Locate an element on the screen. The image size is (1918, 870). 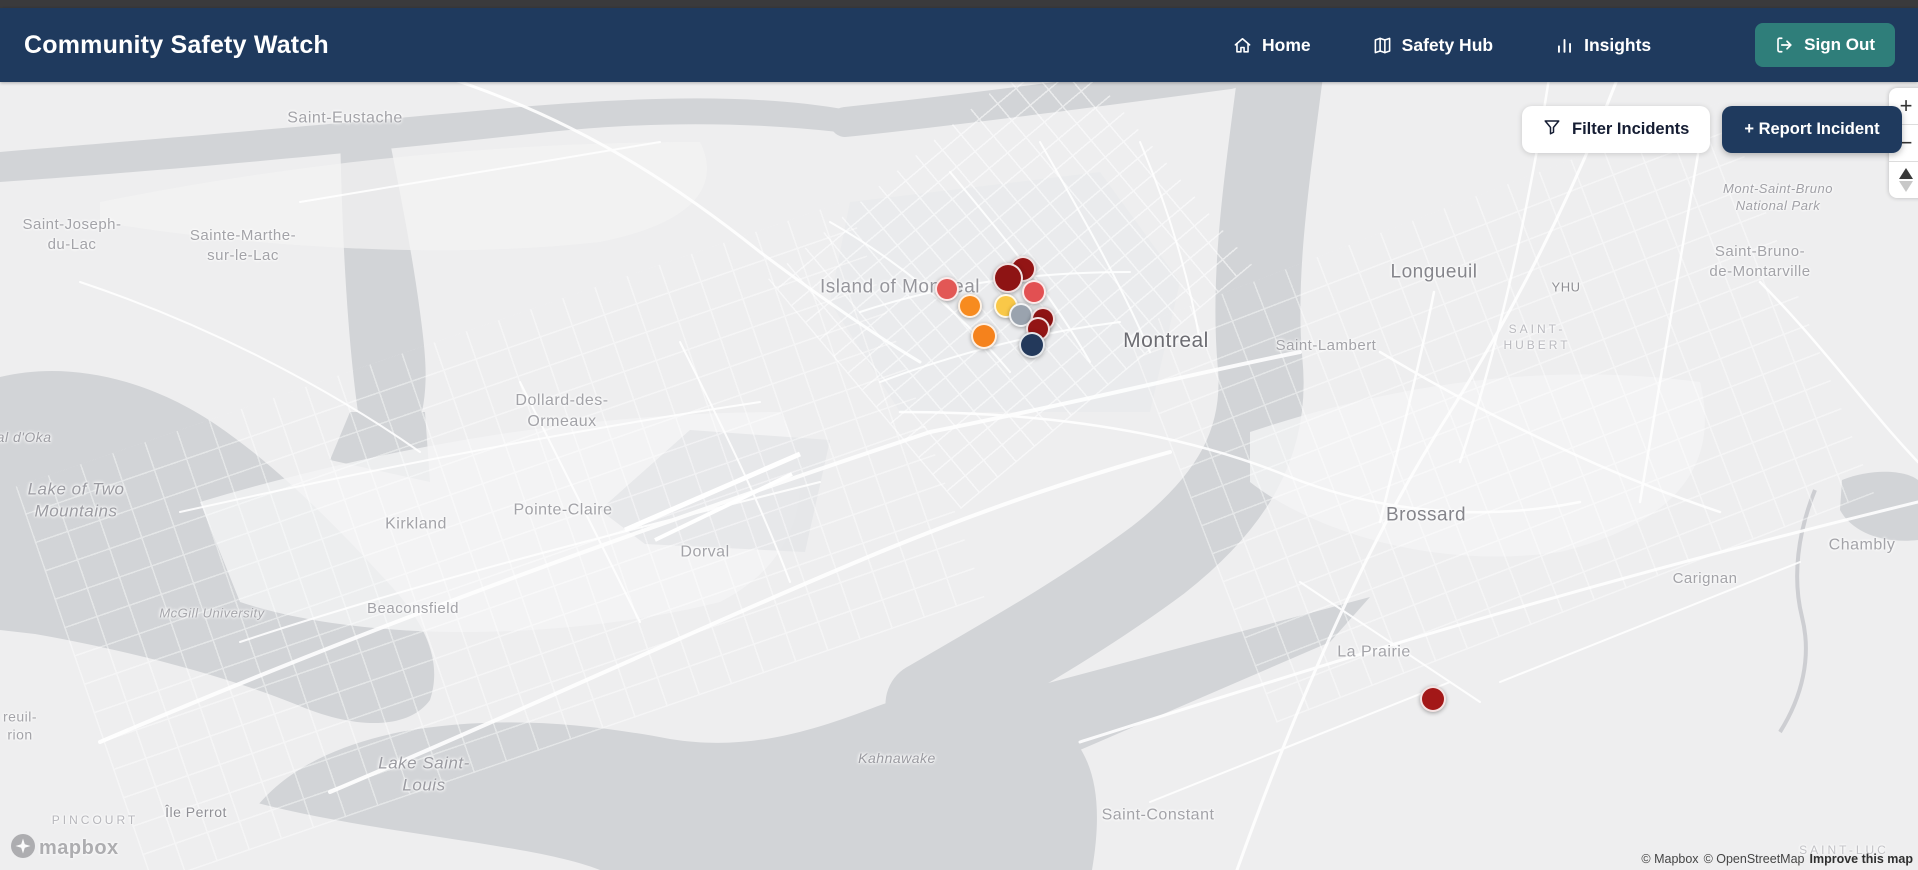
map-label: Saint-Eustache is located at coordinates (345, 118).